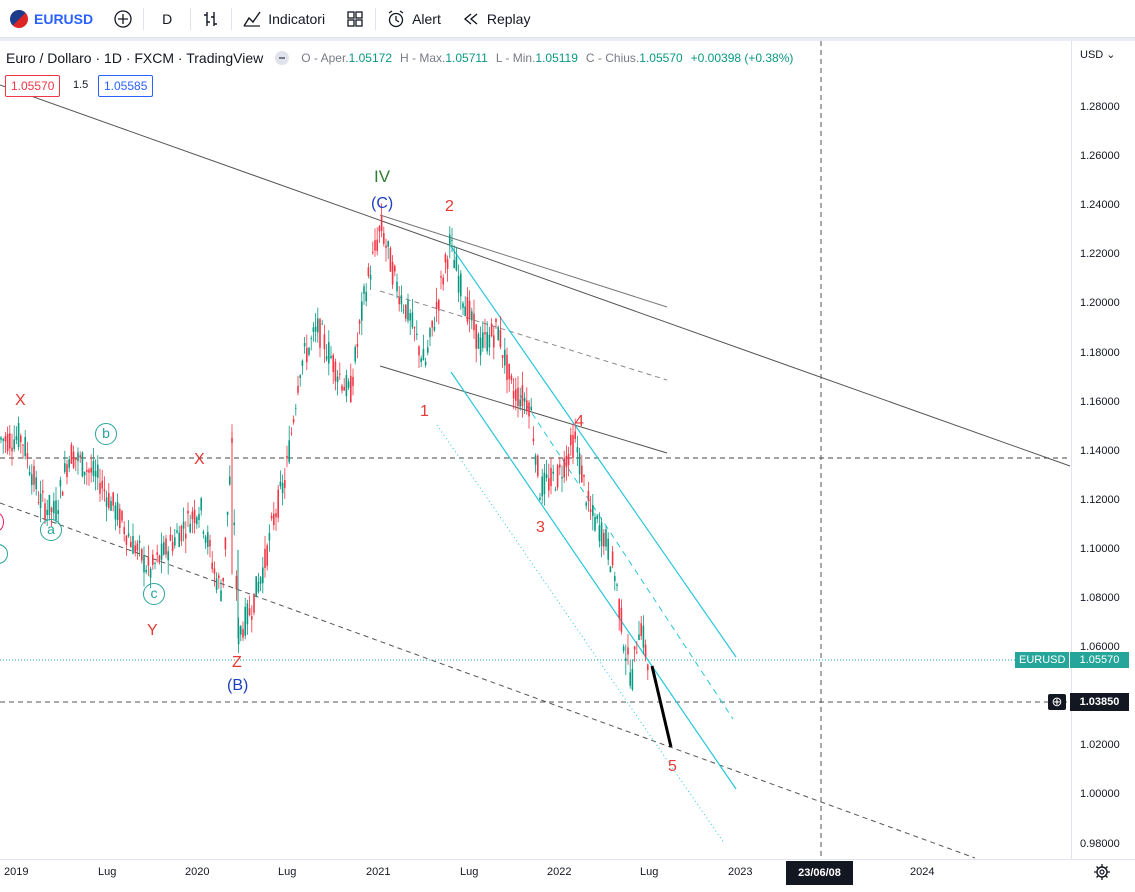 Image resolution: width=1135 pixels, height=892 pixels. I want to click on templates-button, so click(355, 19).